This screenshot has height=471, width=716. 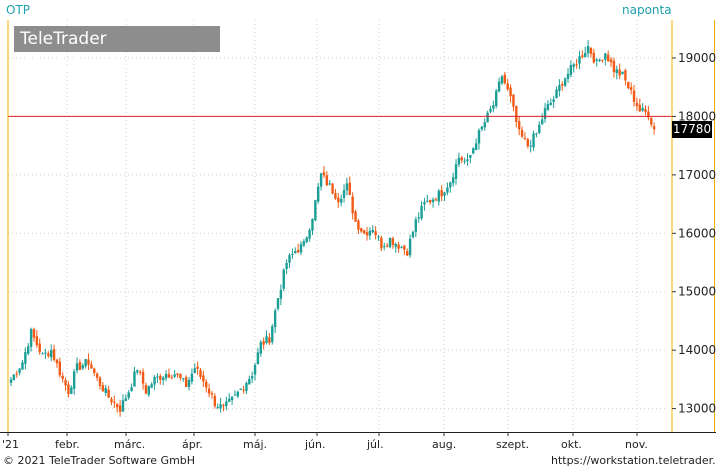 What do you see at coordinates (633, 460) in the screenshot?
I see `site-url: https://workstation.teletrader.com` at bounding box center [633, 460].